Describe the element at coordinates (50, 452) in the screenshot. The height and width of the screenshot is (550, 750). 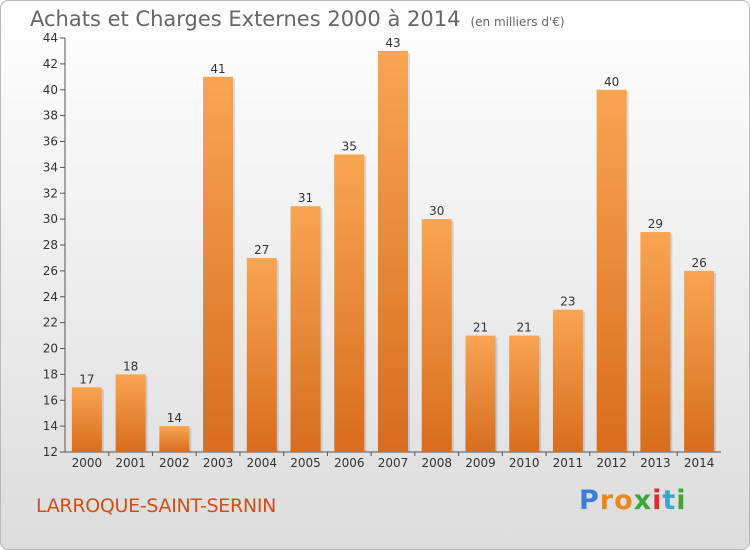
I see `y-tick-label: 12` at that location.